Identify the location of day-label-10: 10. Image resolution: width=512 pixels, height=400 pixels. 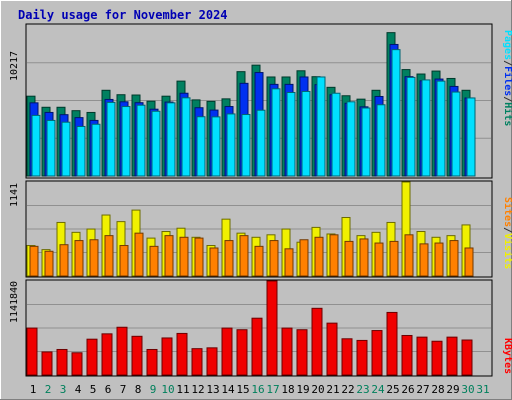
(167, 389).